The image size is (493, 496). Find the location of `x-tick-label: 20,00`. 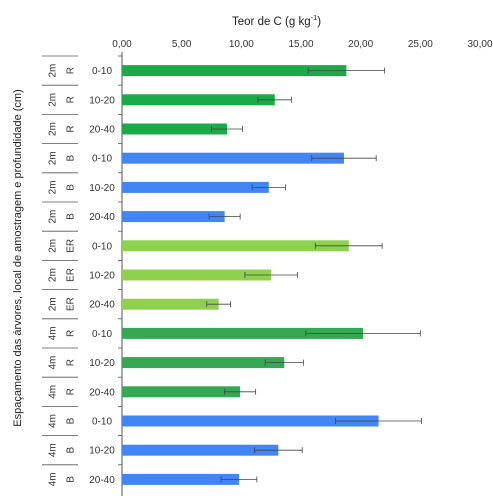

x-tick-label: 20,00 is located at coordinates (360, 44).